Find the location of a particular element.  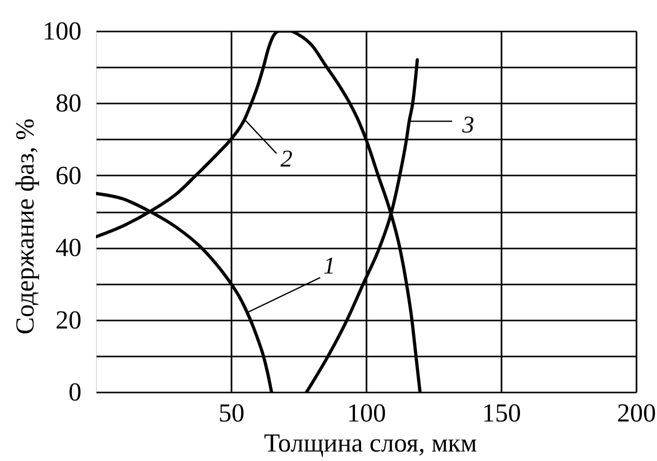

y-tick-label: 100 is located at coordinates (62, 31).